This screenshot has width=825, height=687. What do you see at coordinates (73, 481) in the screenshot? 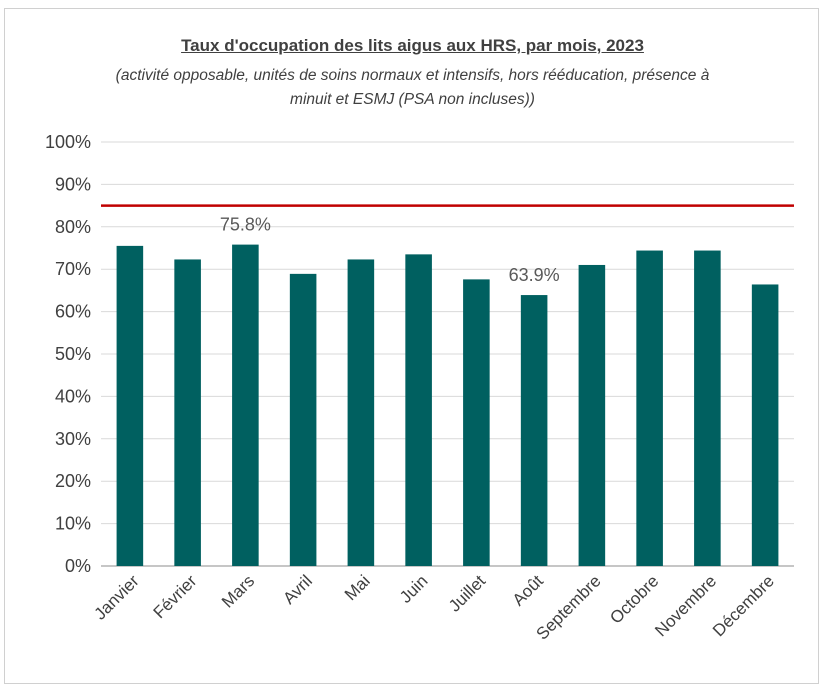
I see `y-tick-label: 20%` at bounding box center [73, 481].